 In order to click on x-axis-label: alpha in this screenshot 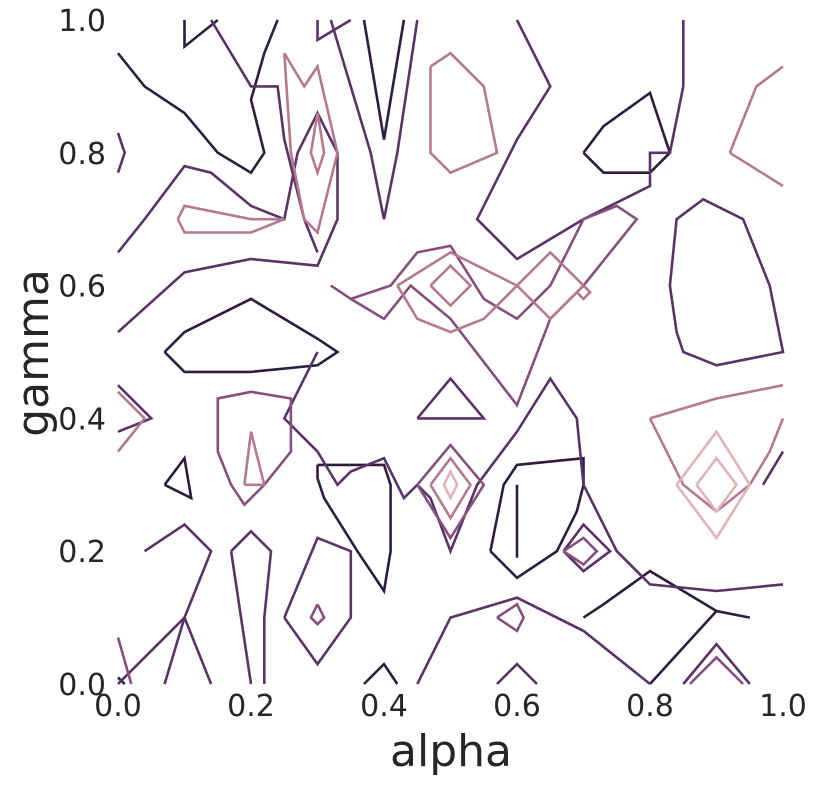, I will do `click(451, 751)`.